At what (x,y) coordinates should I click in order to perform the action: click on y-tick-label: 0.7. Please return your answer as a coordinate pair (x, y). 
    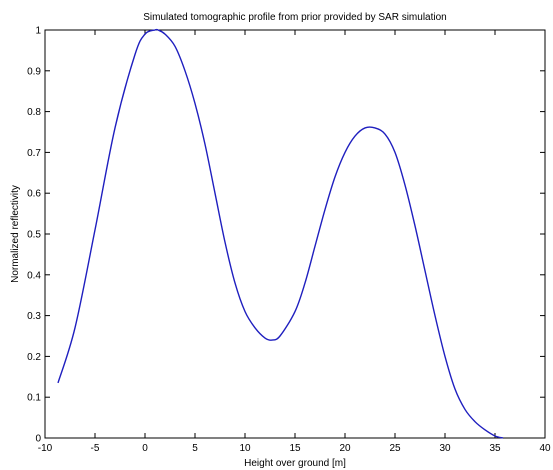
    Looking at the image, I should click on (34, 153).